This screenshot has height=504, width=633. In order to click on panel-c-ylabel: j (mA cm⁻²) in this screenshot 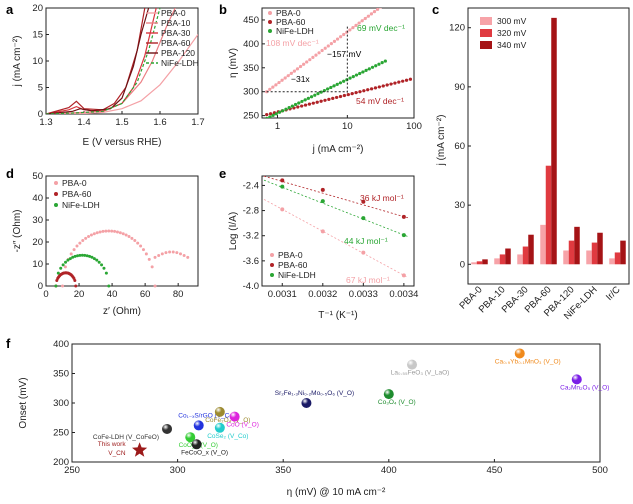, I will do `click(441, 141)`.